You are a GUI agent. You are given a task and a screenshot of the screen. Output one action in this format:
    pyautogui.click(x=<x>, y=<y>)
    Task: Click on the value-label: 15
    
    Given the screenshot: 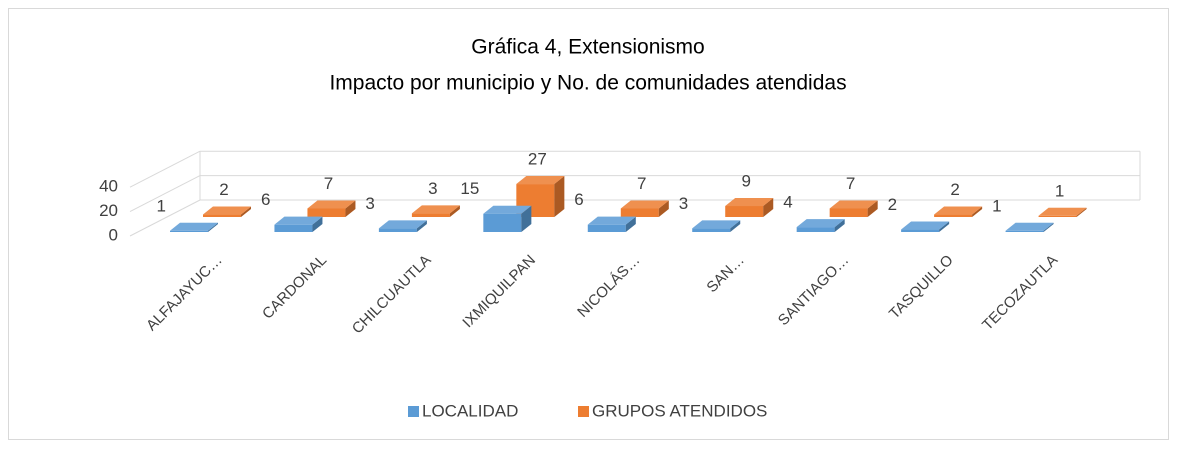 What is the action you would take?
    pyautogui.click(x=469, y=188)
    